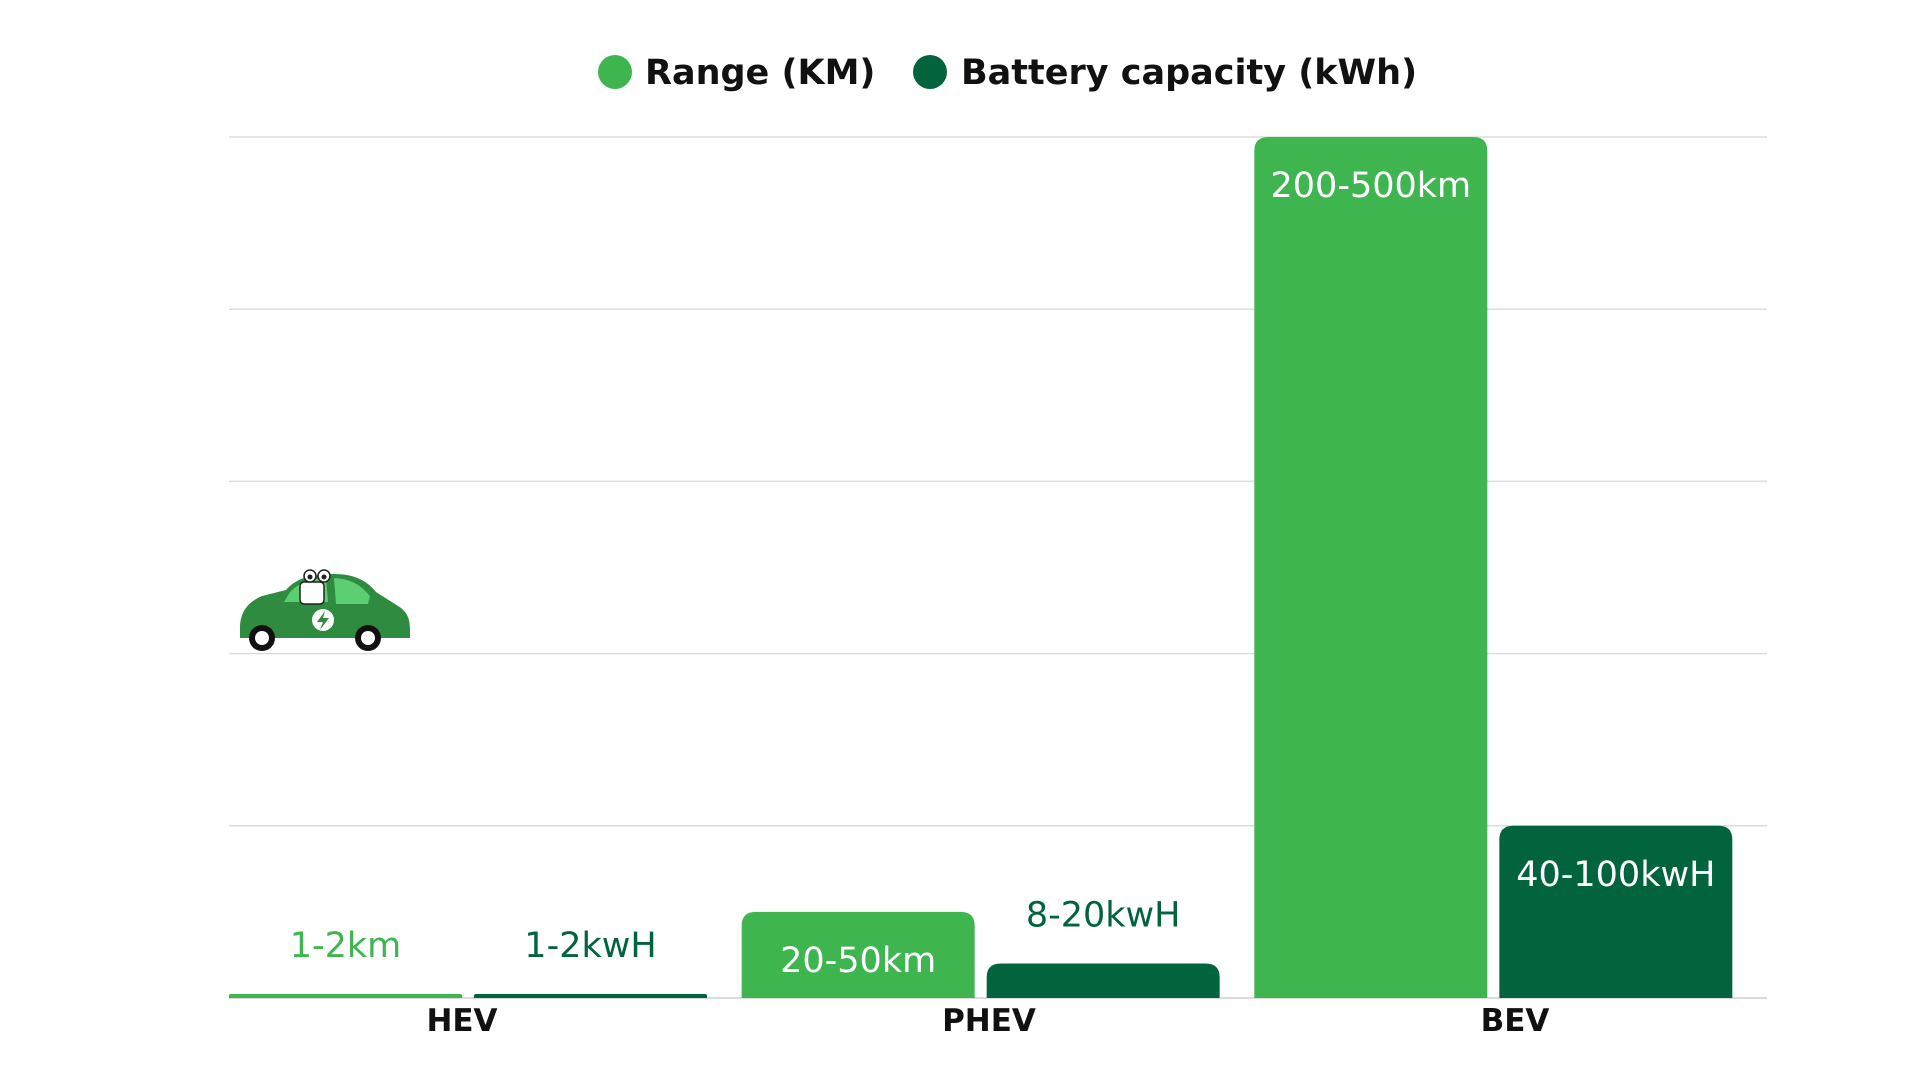 The width and height of the screenshot is (1920, 1080). What do you see at coordinates (1515, 1021) in the screenshot?
I see `category-label-bev: BEV` at bounding box center [1515, 1021].